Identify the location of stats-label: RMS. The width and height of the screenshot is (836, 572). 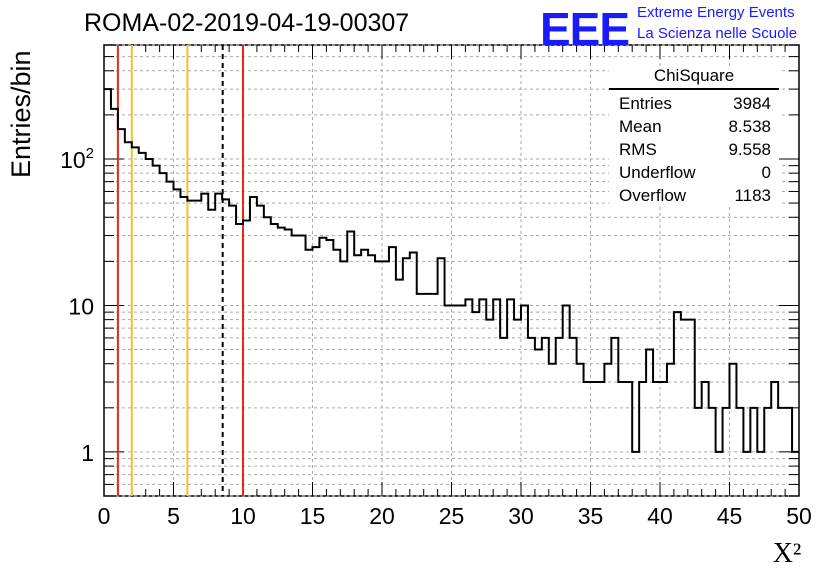
(638, 149).